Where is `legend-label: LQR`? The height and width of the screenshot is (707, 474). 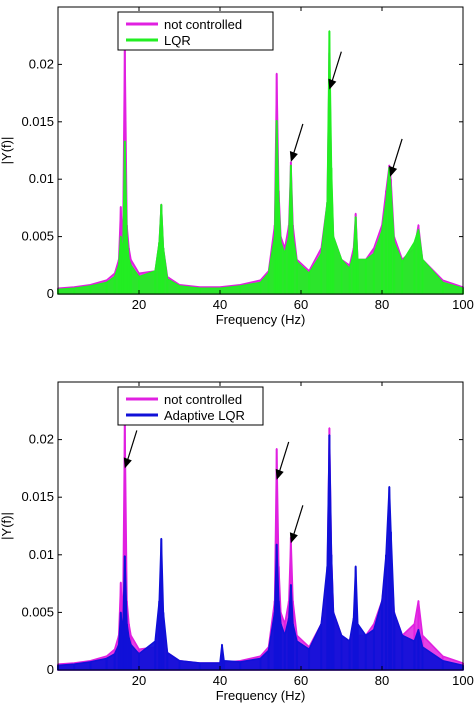 legend-label: LQR is located at coordinates (177, 40).